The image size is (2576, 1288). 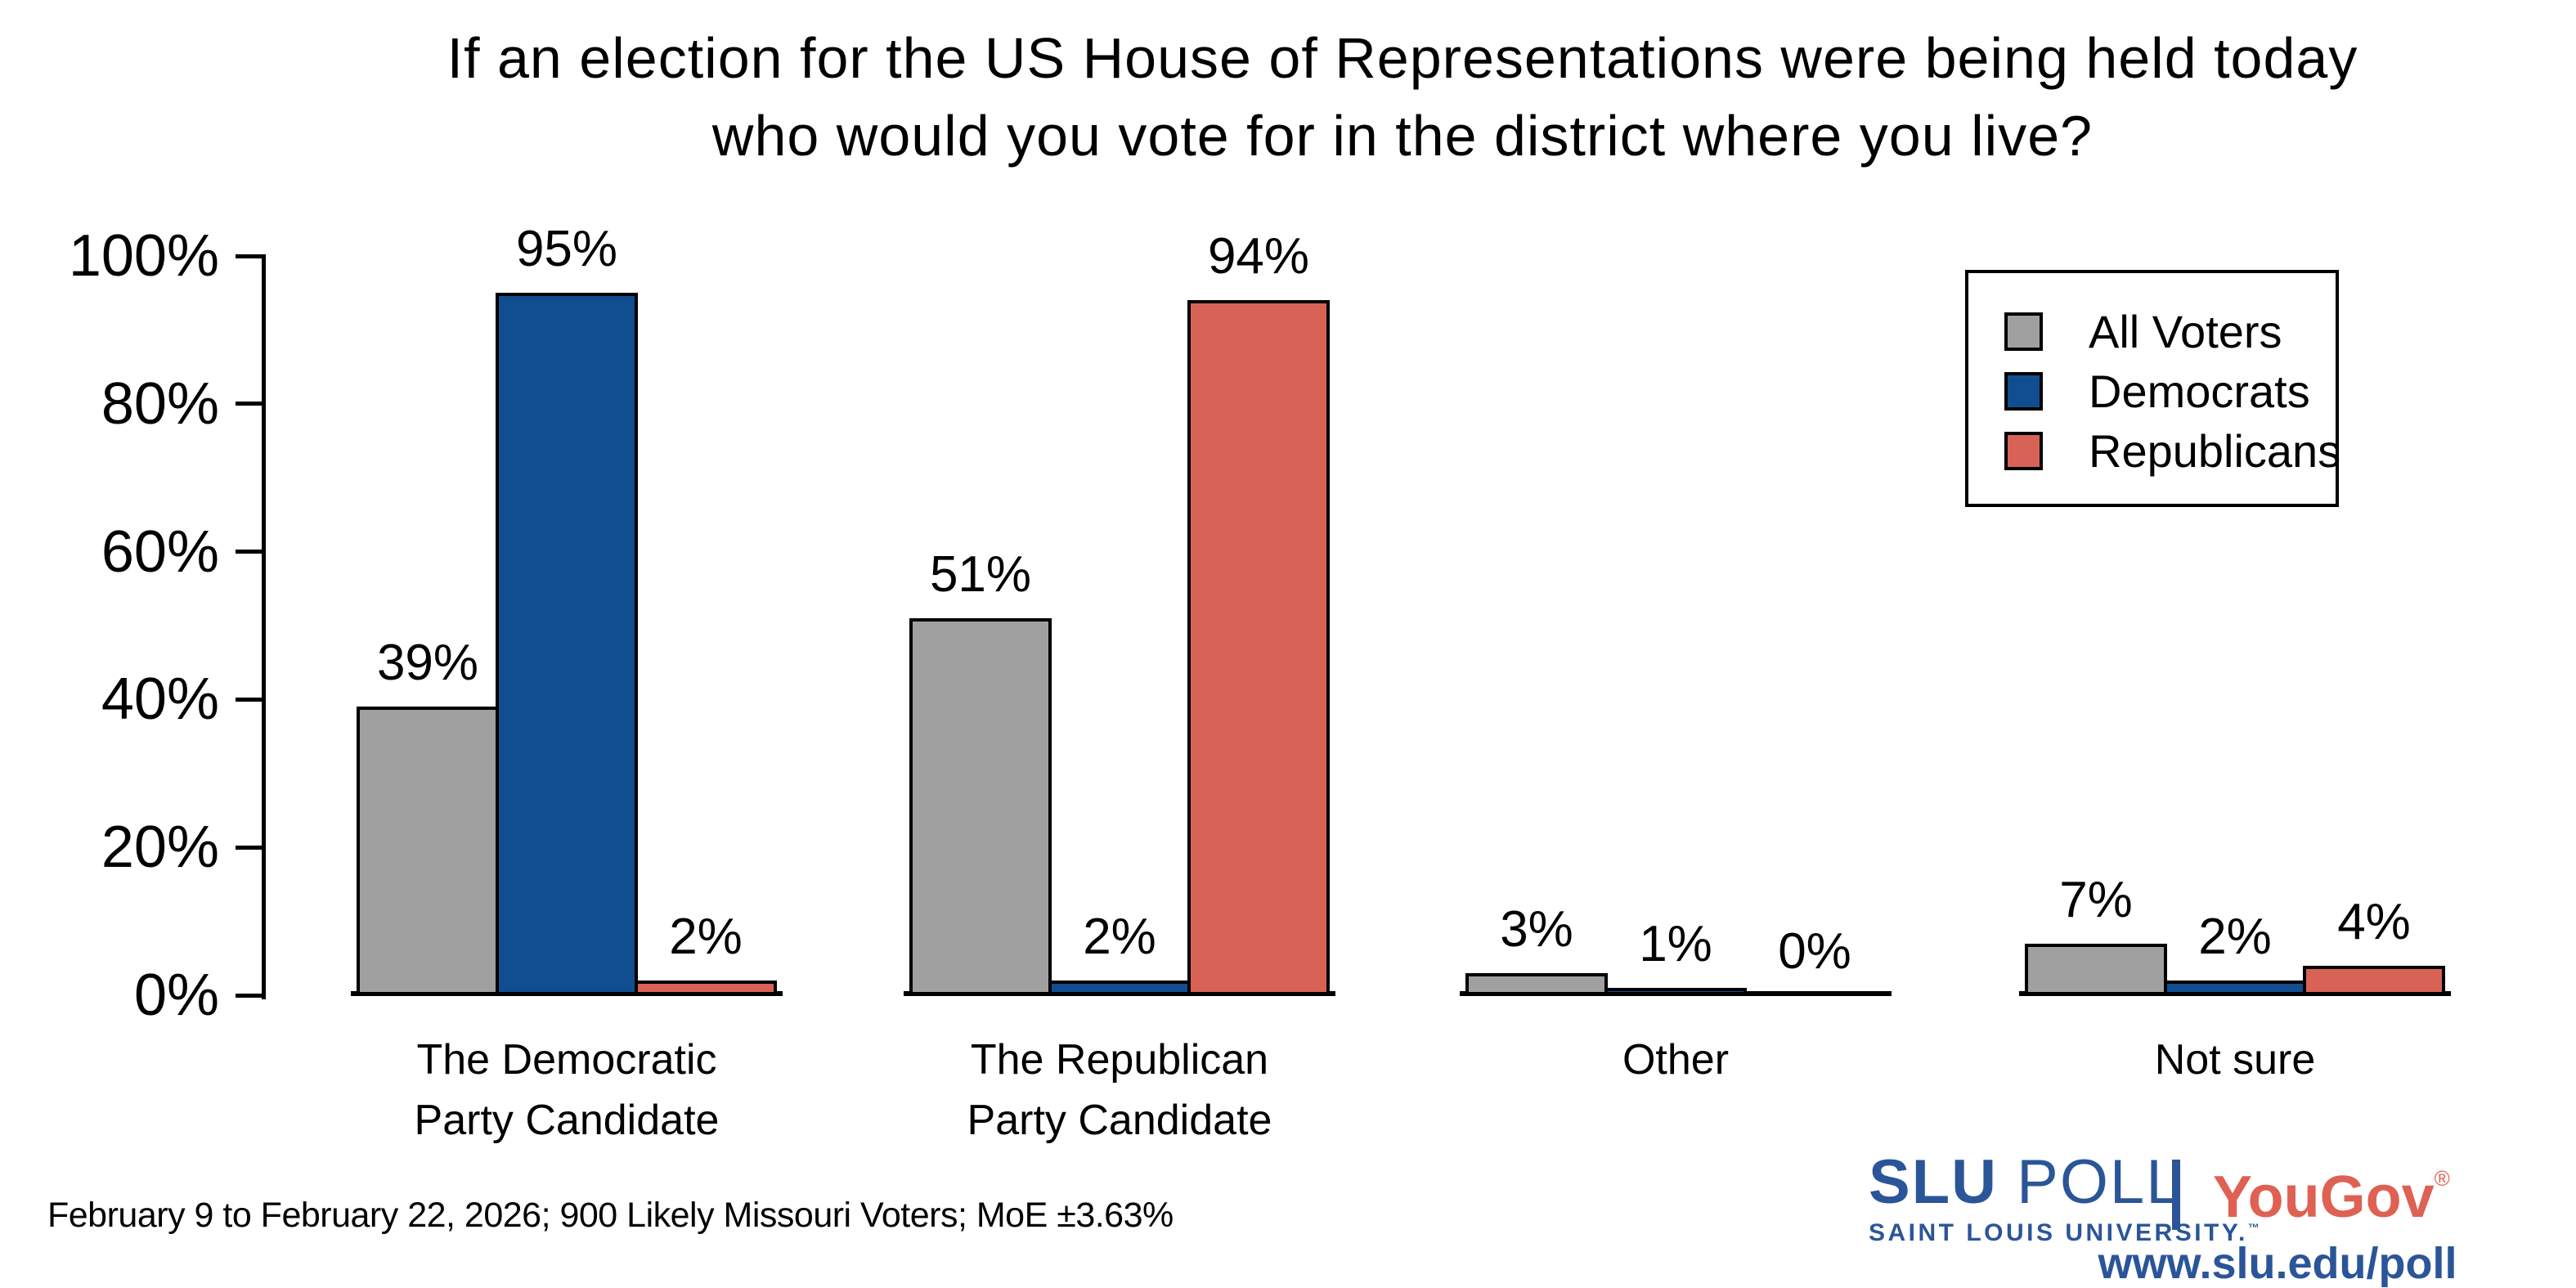 I want to click on y-axis-line, so click(x=264, y=627).